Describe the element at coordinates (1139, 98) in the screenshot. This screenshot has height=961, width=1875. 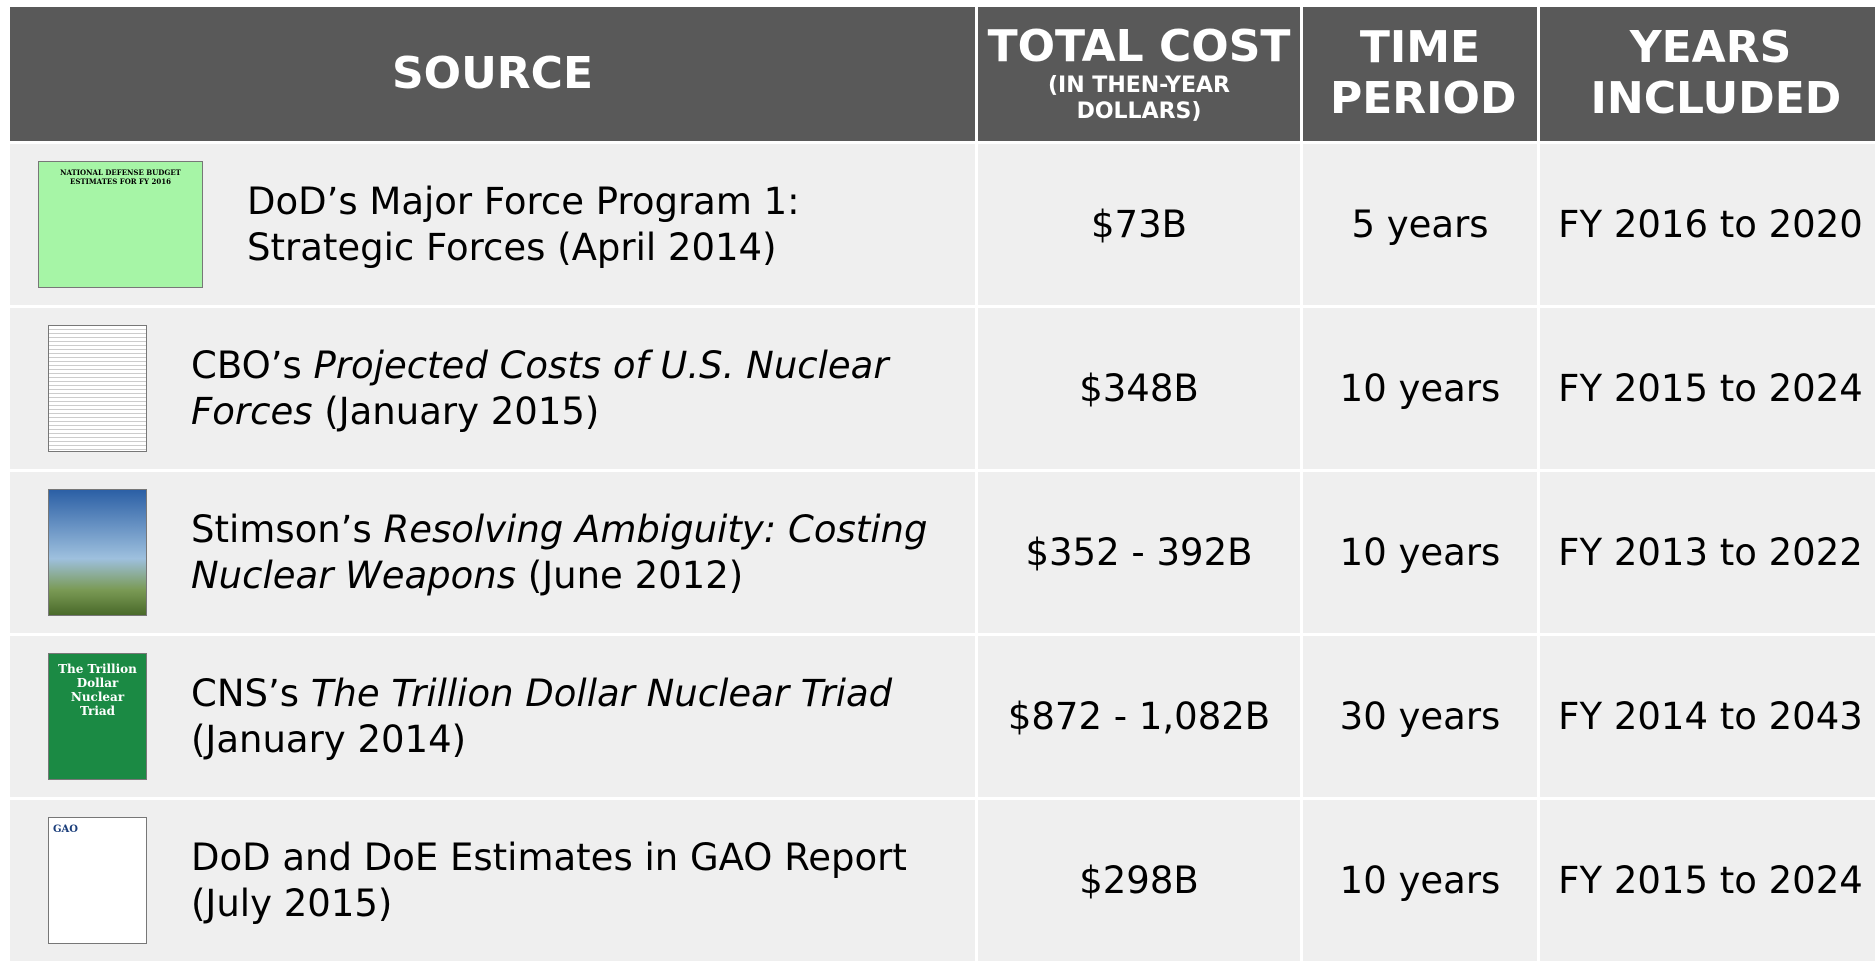
I see `header-note: (IN THEN-YEAR DOLLARS)` at that location.